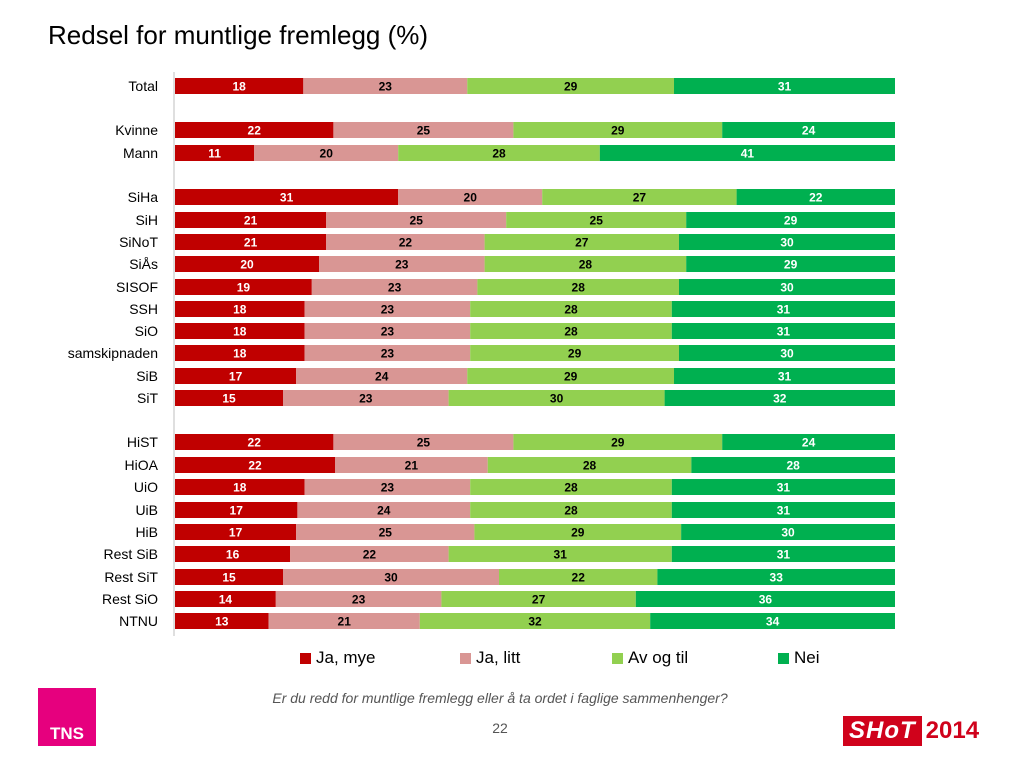 Image resolution: width=1024 pixels, height=768 pixels. Describe the element at coordinates (138, 242) in the screenshot. I see `category-label: SiNoT` at that location.